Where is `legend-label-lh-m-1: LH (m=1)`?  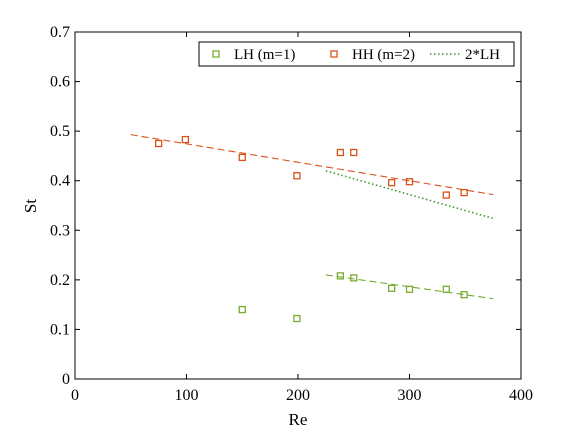
legend-label-lh-m-1: LH (m=1) is located at coordinates (264, 55).